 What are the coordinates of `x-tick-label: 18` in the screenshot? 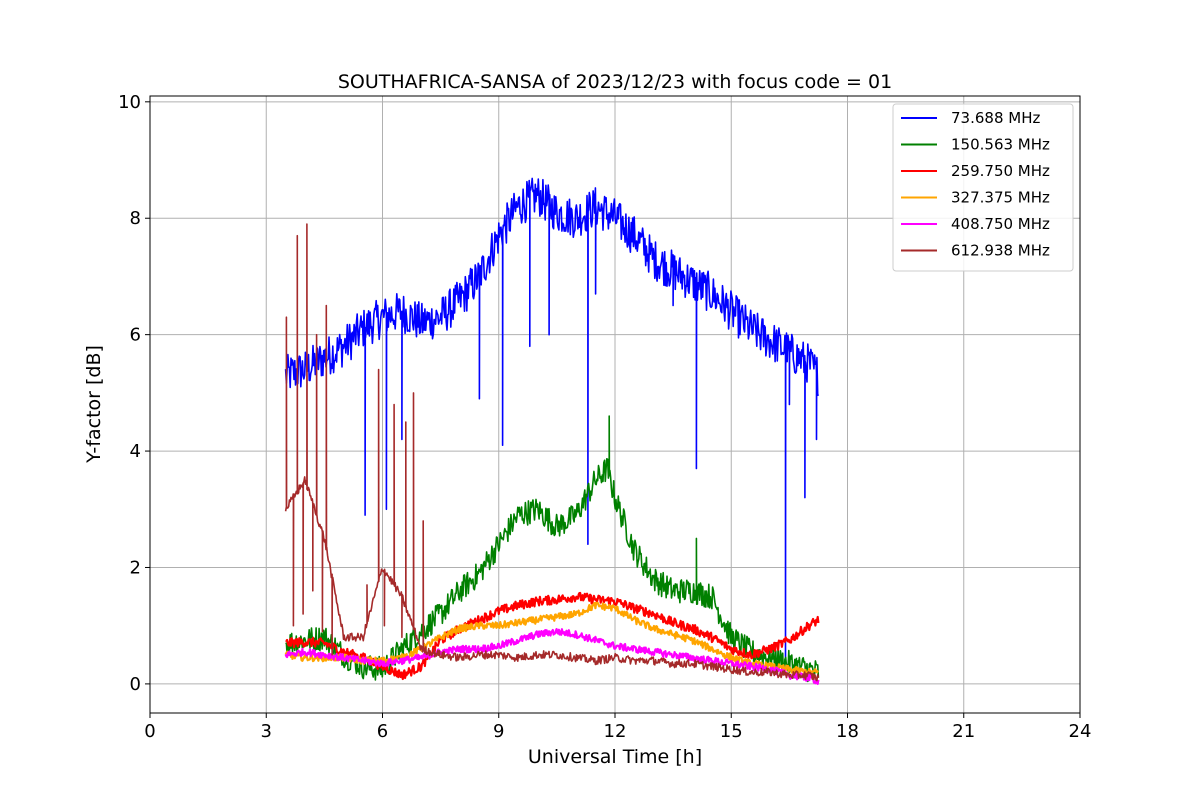 It's located at (847, 731).